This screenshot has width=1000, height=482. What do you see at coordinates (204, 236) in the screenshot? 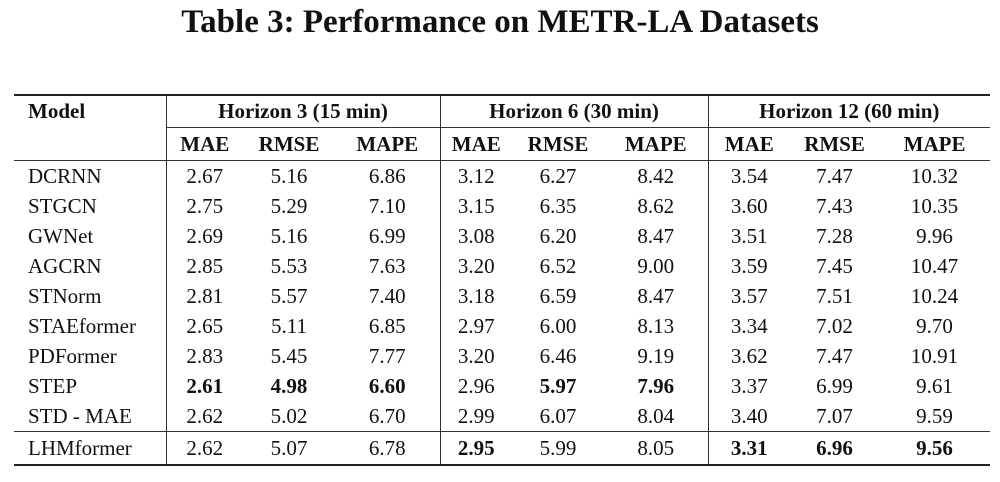
I see `metric-value-cell: 2.69` at bounding box center [204, 236].